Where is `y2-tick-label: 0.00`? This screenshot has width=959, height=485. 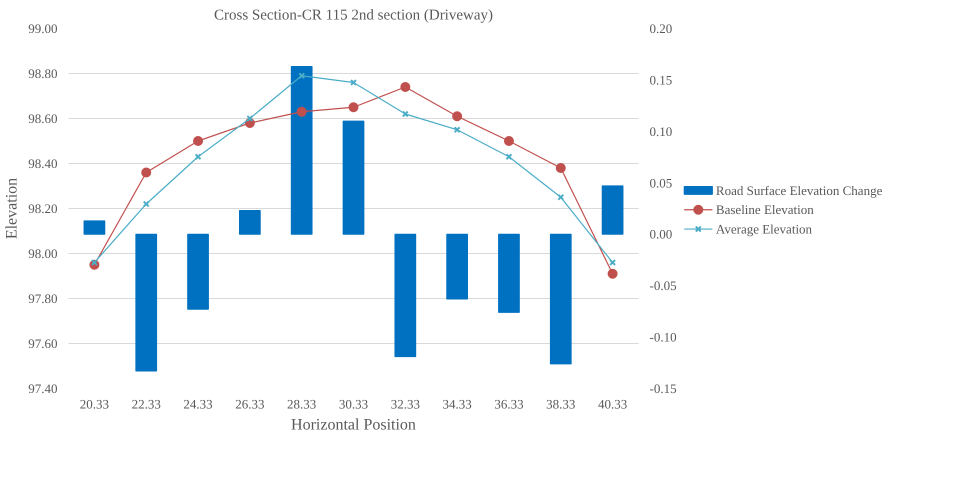
y2-tick-label: 0.00 is located at coordinates (661, 234).